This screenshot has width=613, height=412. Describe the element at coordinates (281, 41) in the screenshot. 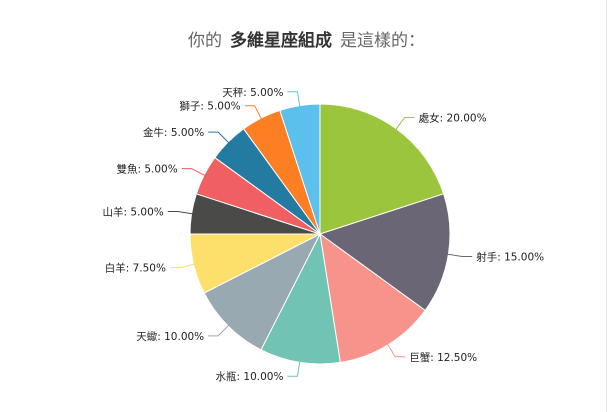

I see `title-emphasis: 多維星座組成` at that location.